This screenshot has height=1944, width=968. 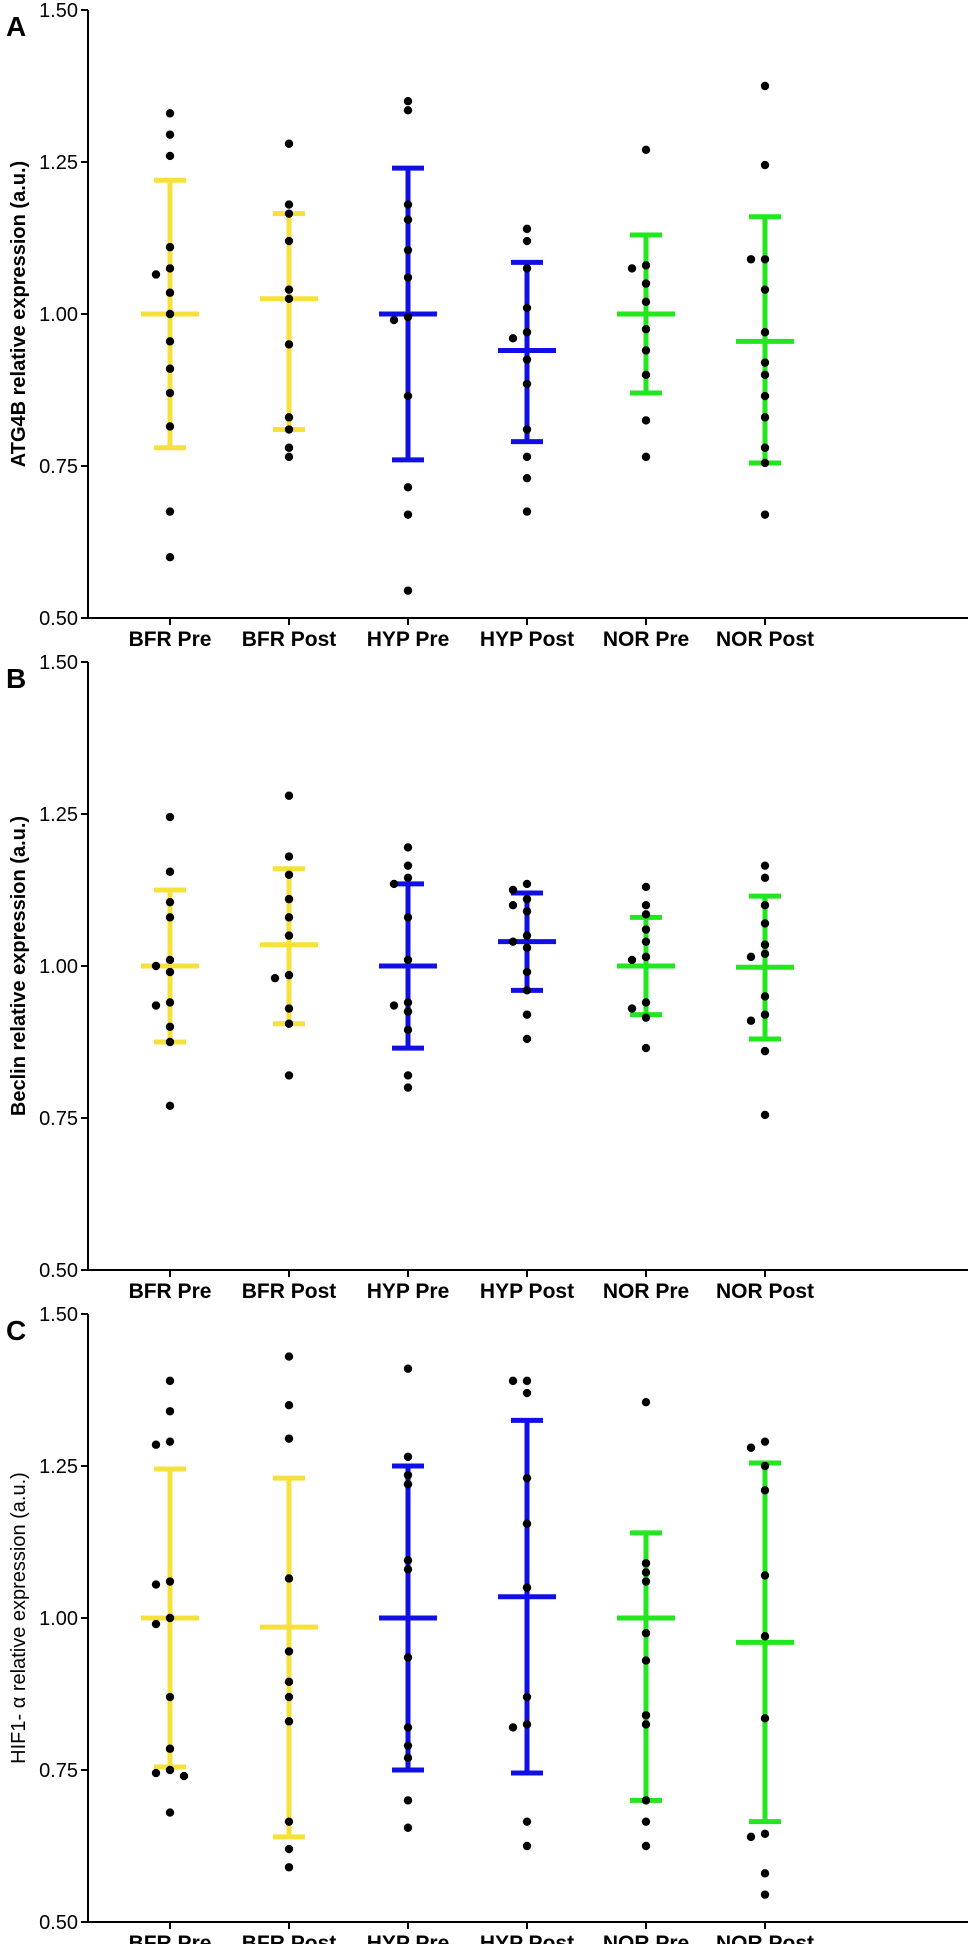 What do you see at coordinates (19, 314) in the screenshot?
I see `y-axis-label-a: ATG4B relative expression (a.u.)` at bounding box center [19, 314].